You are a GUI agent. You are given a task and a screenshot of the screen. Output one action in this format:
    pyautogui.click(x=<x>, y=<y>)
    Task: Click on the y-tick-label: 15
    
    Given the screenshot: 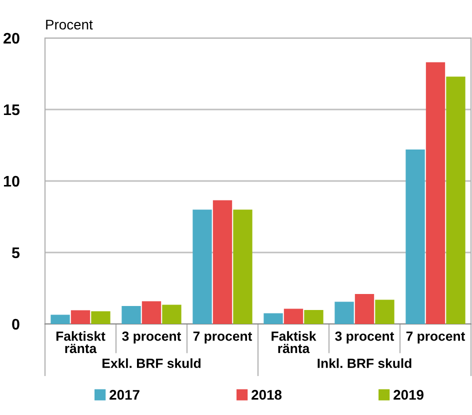 What is the action you would take?
    pyautogui.click(x=12, y=110)
    